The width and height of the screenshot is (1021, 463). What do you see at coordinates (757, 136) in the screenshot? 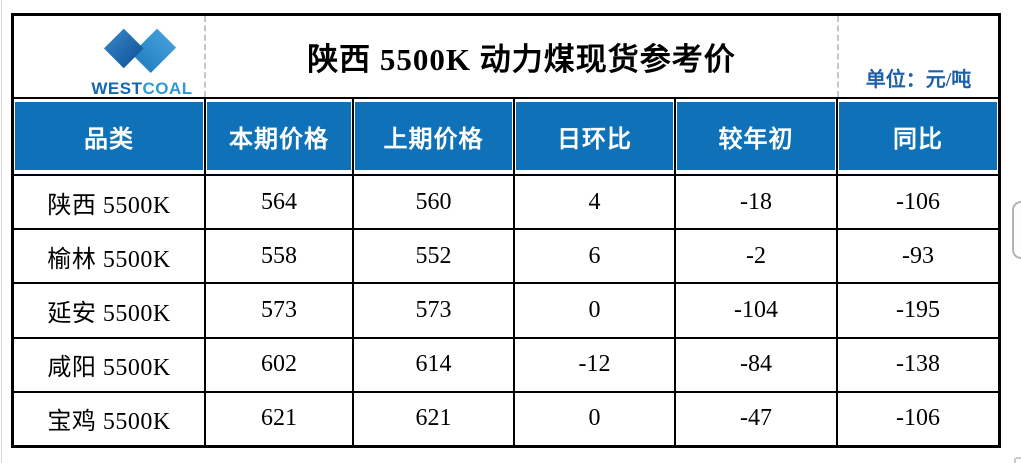
I see `column-header-ytd-change: 较年初` at bounding box center [757, 136].